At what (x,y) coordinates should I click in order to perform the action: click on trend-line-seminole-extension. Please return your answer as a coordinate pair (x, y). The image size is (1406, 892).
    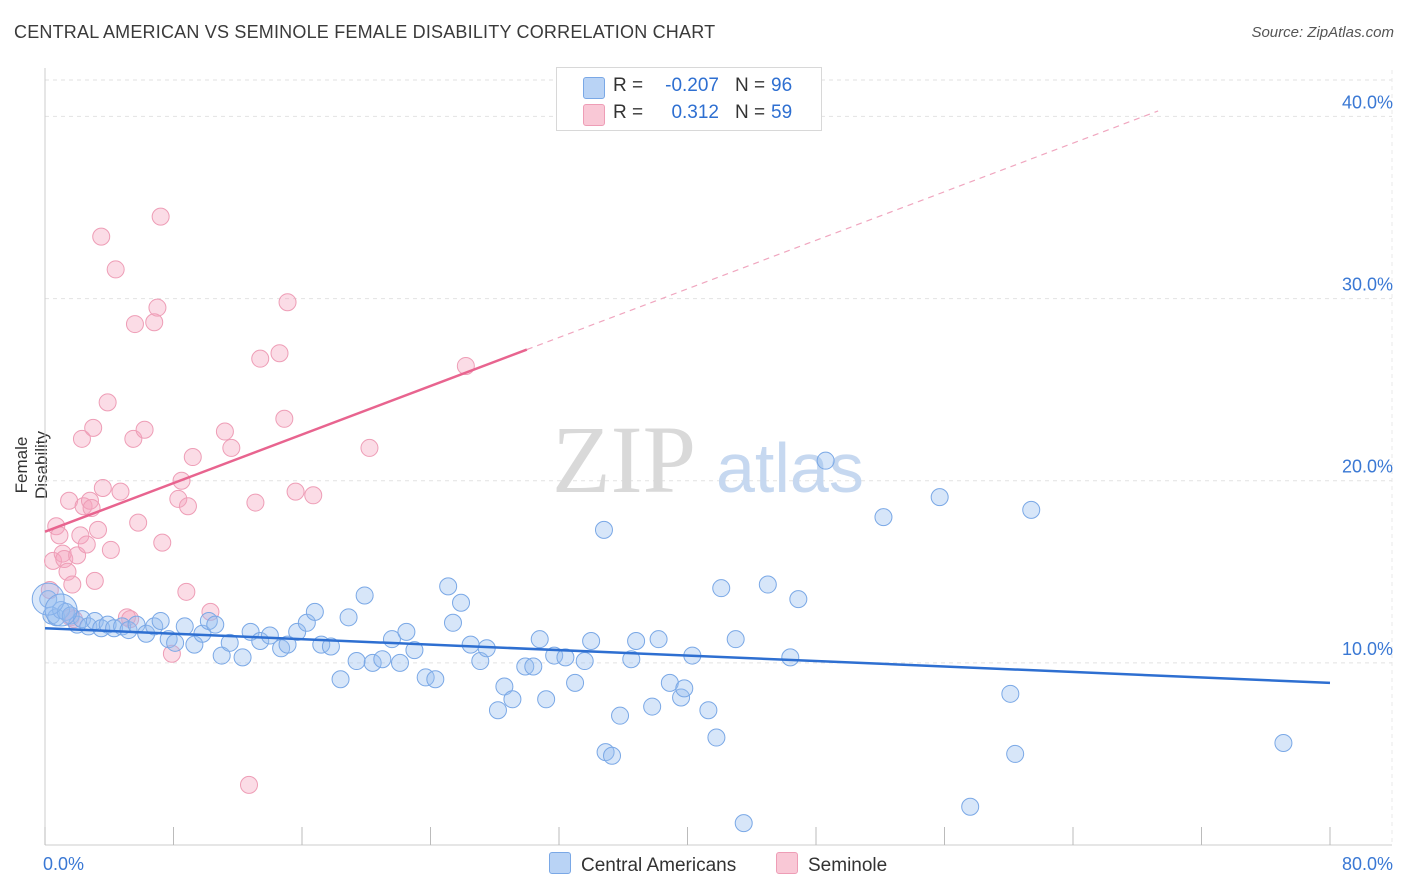
    Looking at the image, I should click on (842, 230).